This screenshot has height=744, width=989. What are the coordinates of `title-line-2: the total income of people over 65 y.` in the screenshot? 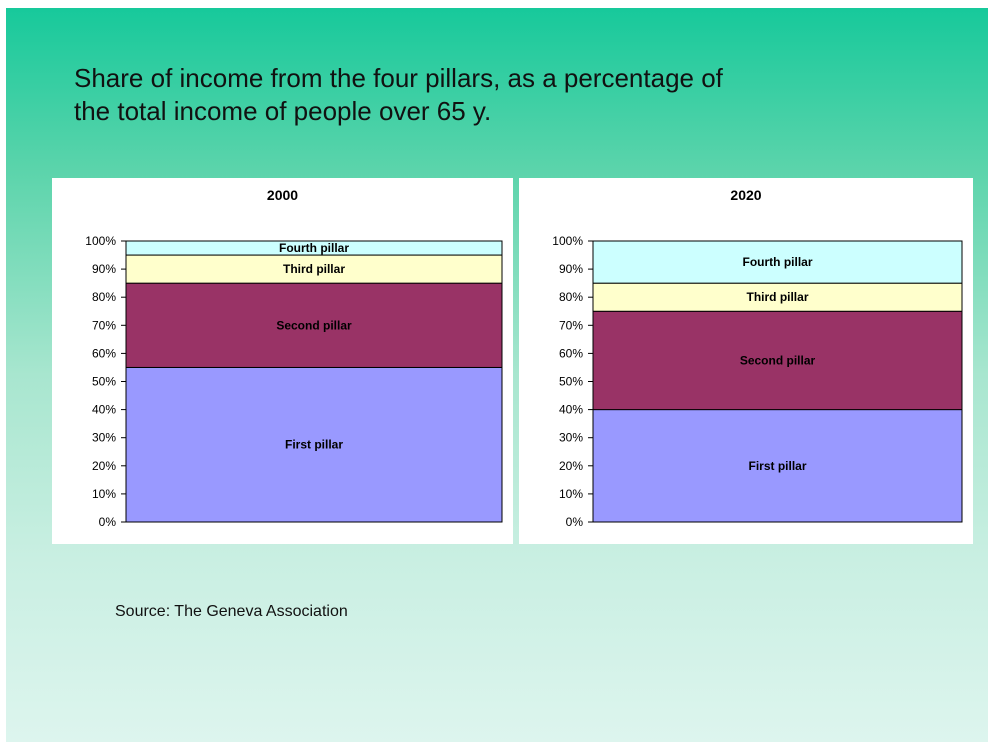 It's located at (283, 111).